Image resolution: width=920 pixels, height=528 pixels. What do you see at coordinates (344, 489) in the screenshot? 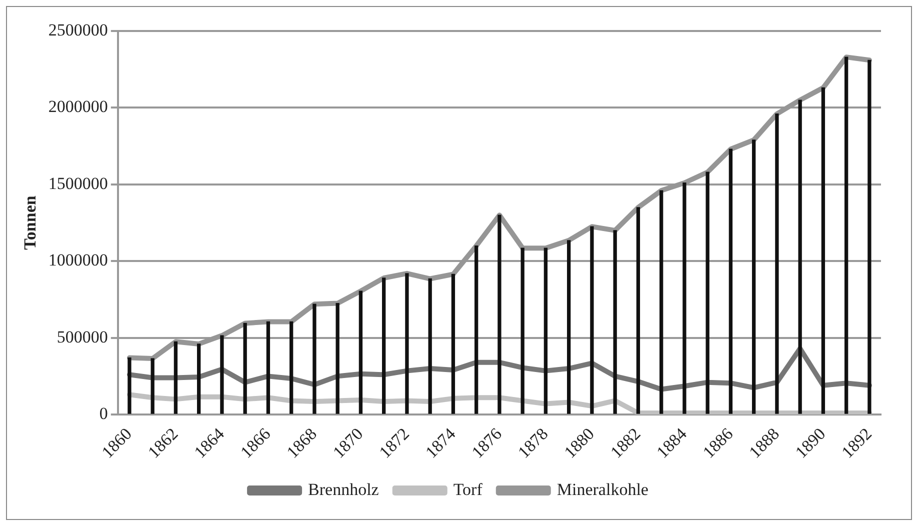
I see `legend-label: Brennholz` at bounding box center [344, 489].